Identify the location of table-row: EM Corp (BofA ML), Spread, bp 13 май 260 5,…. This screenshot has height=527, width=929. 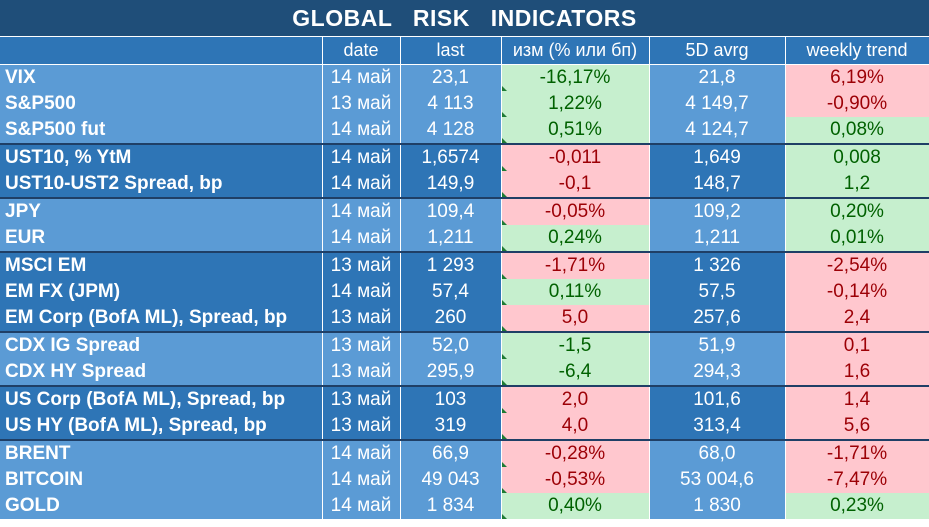
(464, 319).